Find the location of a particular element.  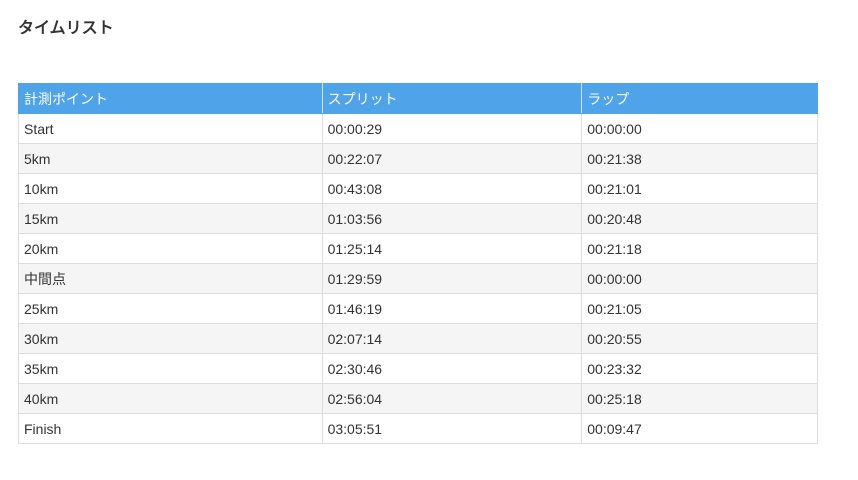

lap-cell: 00:09:47 is located at coordinates (699, 428).